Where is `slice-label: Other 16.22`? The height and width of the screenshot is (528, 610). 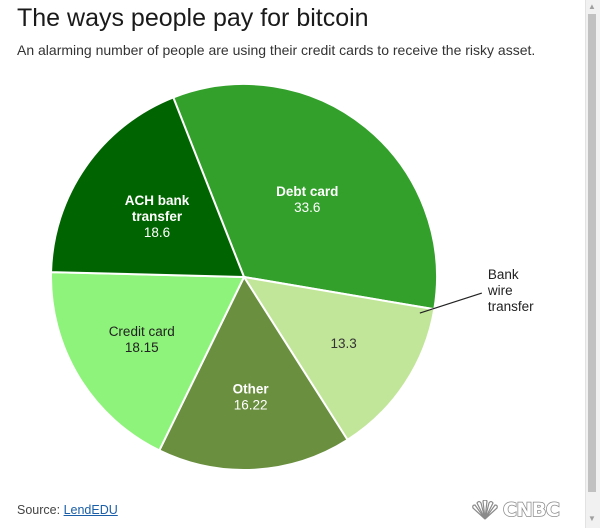
slice-label: Other 16.22 is located at coordinates (251, 396).